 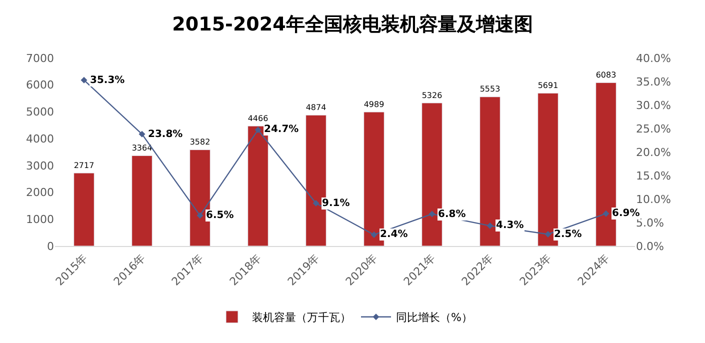 What do you see at coordinates (653, 58) in the screenshot?
I see `y2-tick-label: 40.0%` at bounding box center [653, 58].